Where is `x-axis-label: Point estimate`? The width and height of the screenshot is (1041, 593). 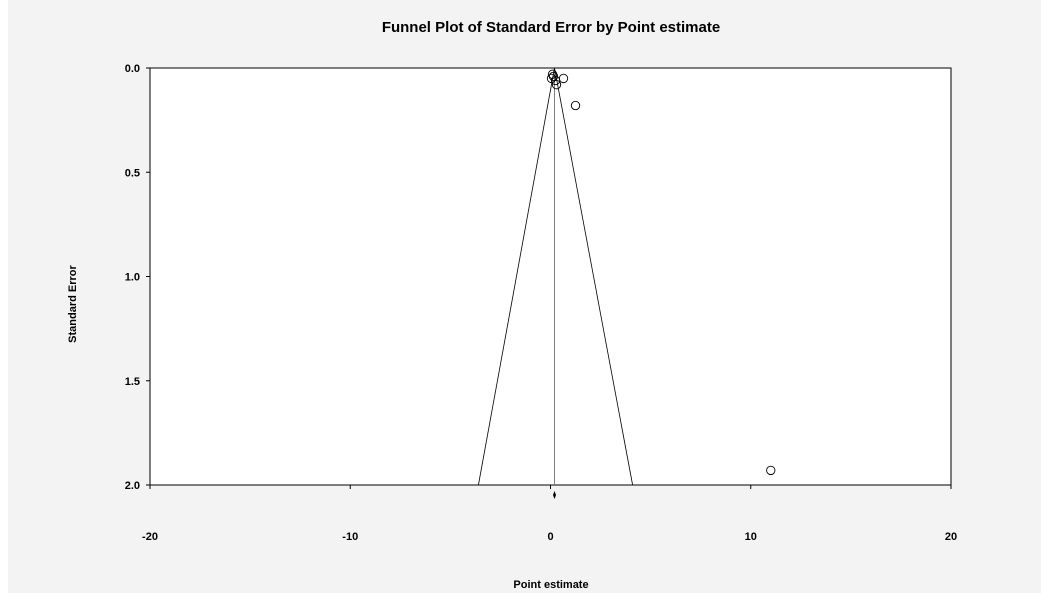
x-axis-label: Point estimate is located at coordinates (550, 585).